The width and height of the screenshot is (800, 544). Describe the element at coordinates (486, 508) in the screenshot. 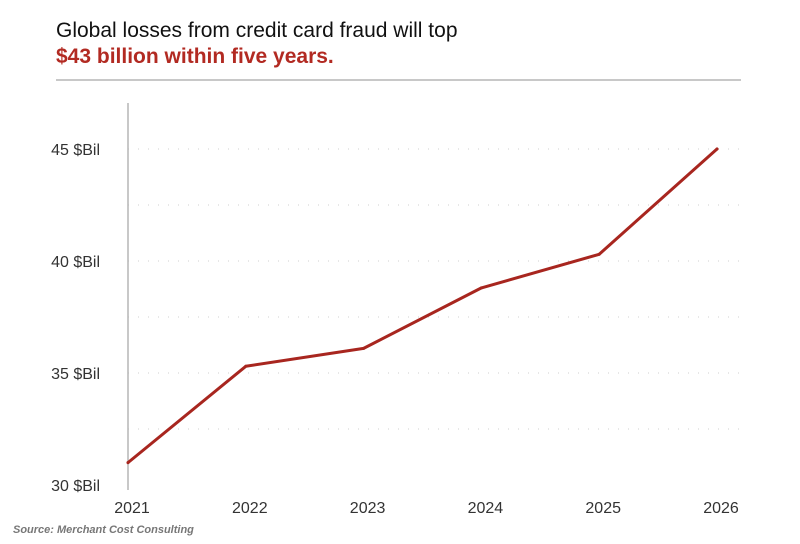

I see `x-tick-label: 2024` at that location.